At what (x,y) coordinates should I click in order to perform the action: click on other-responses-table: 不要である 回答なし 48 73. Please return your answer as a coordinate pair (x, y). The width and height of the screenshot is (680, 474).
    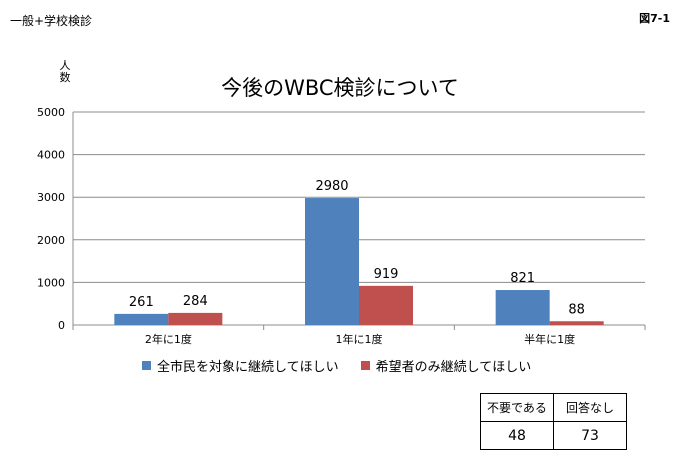
    Looking at the image, I should click on (553, 421).